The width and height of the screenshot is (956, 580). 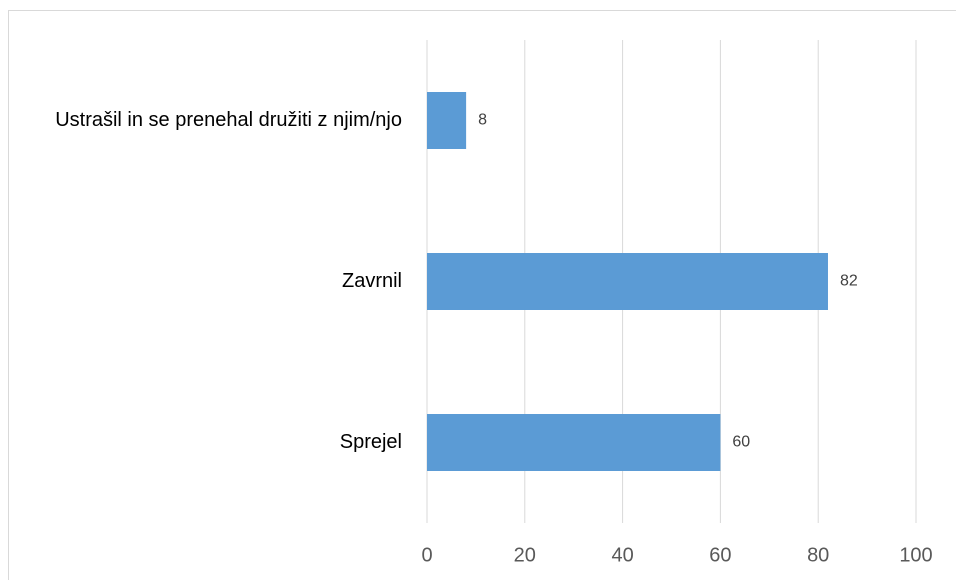 I want to click on data-label: 82, so click(x=849, y=281).